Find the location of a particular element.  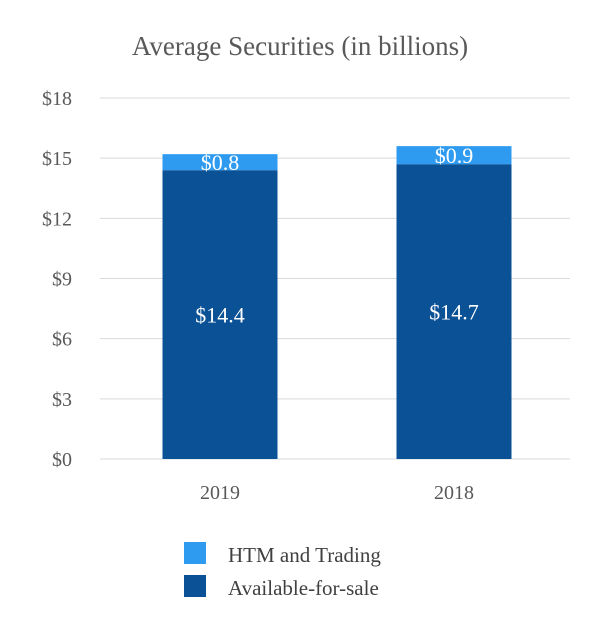

y-tick-label: $15 is located at coordinates (57, 159).